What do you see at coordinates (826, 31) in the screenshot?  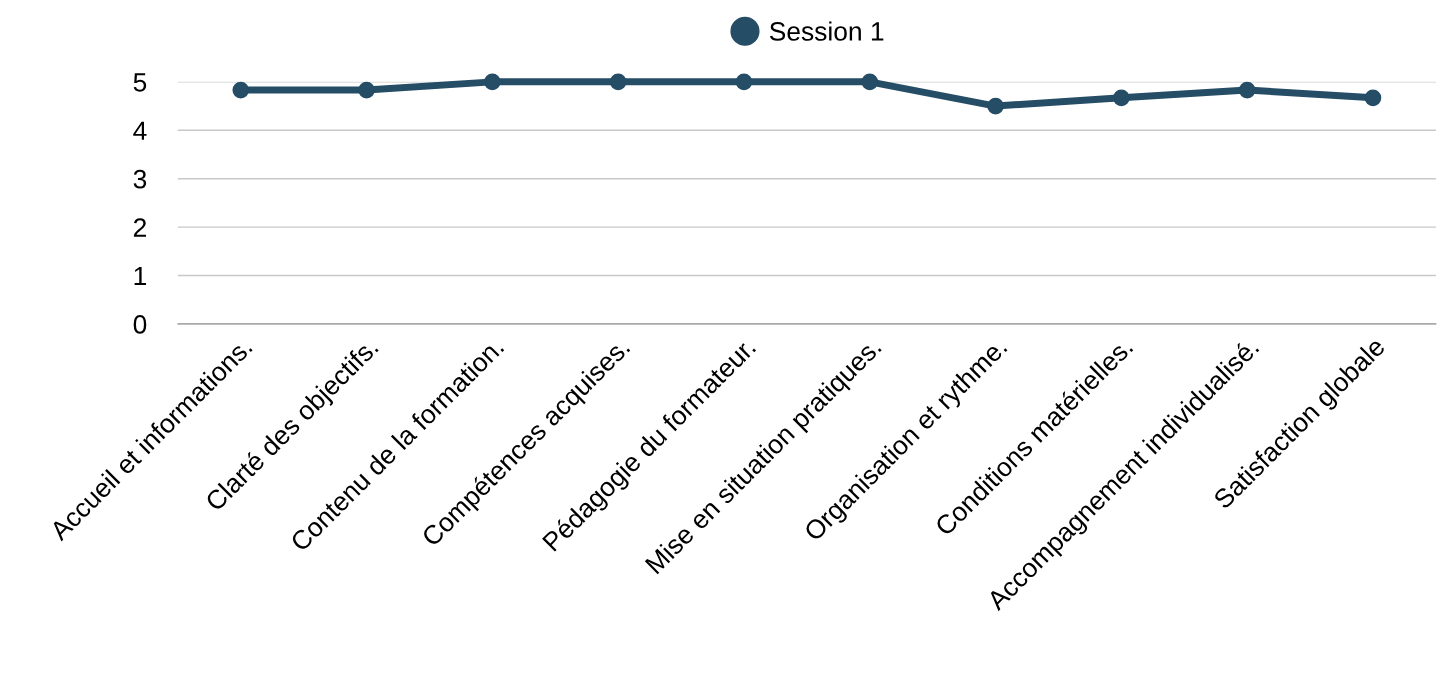 I see `legend-label: Session 1` at bounding box center [826, 31].